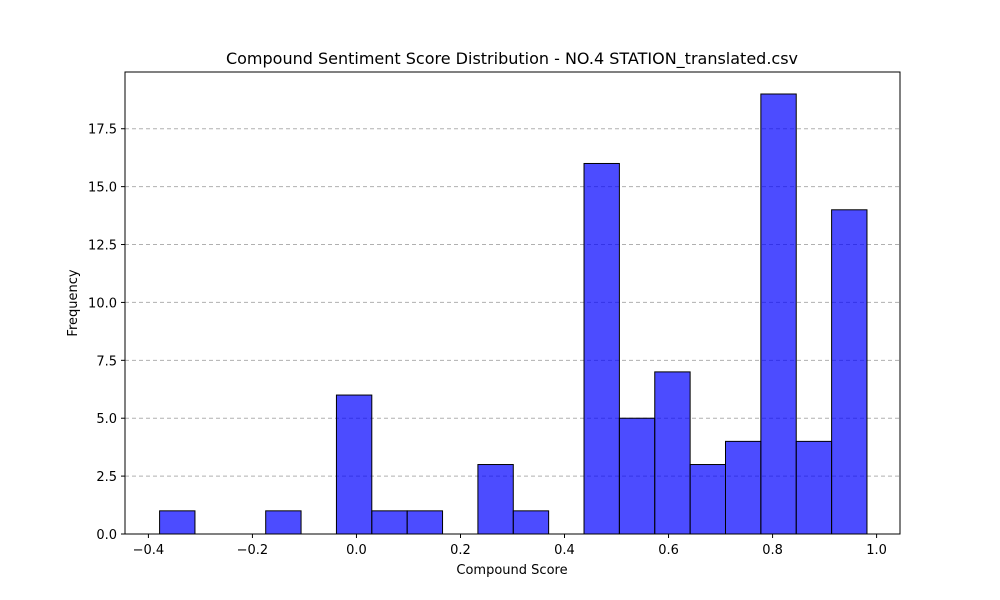 The image size is (1000, 600). Describe the element at coordinates (772, 550) in the screenshot. I see `x-tick-label: 0.8` at that location.